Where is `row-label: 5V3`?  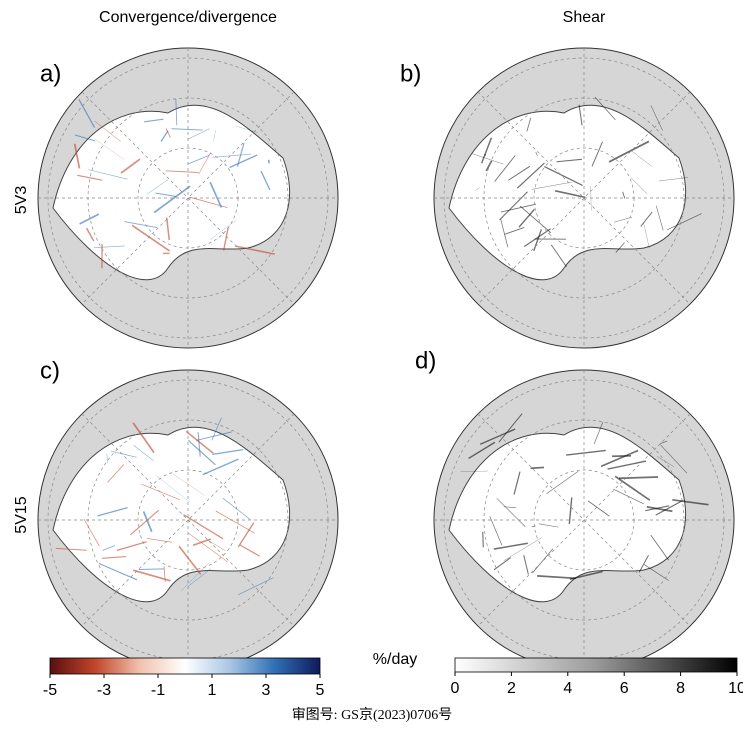
row-label: 5V3 is located at coordinates (21, 200).